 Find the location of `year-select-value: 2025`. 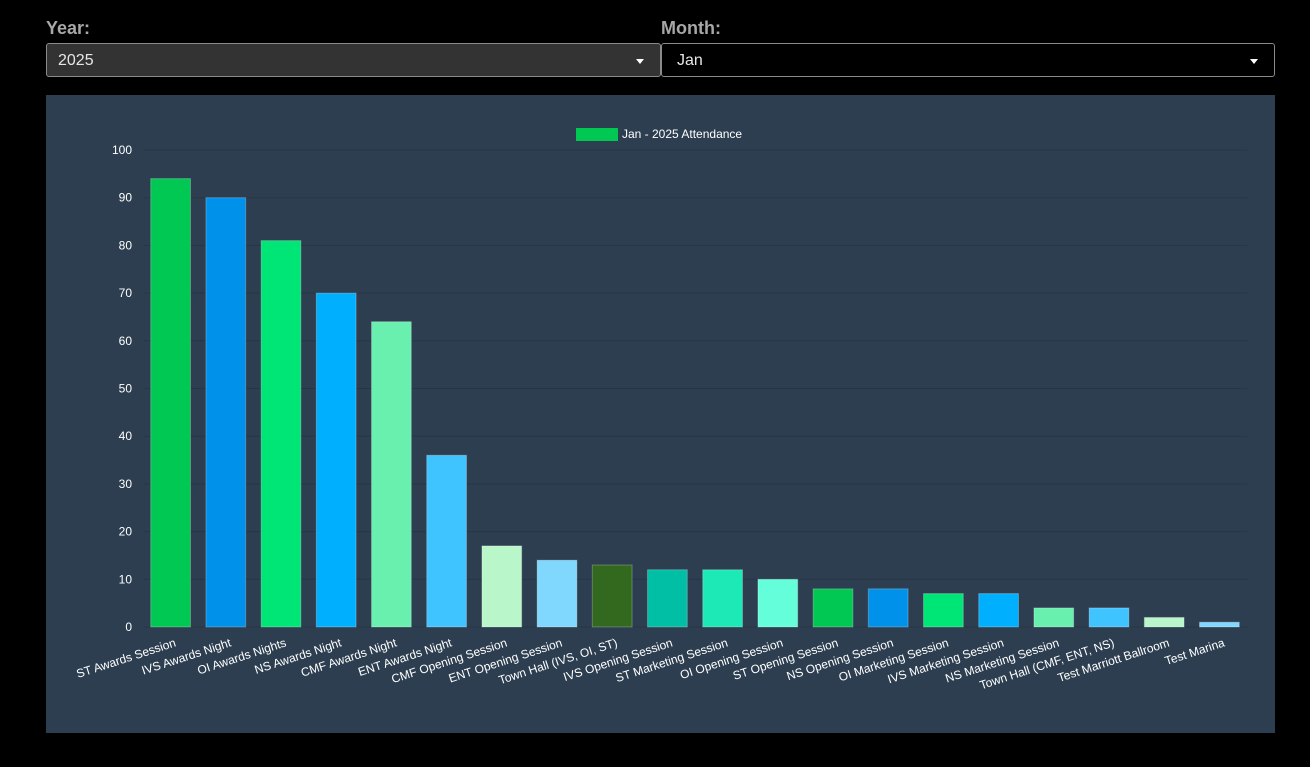

year-select-value: 2025 is located at coordinates (76, 60).